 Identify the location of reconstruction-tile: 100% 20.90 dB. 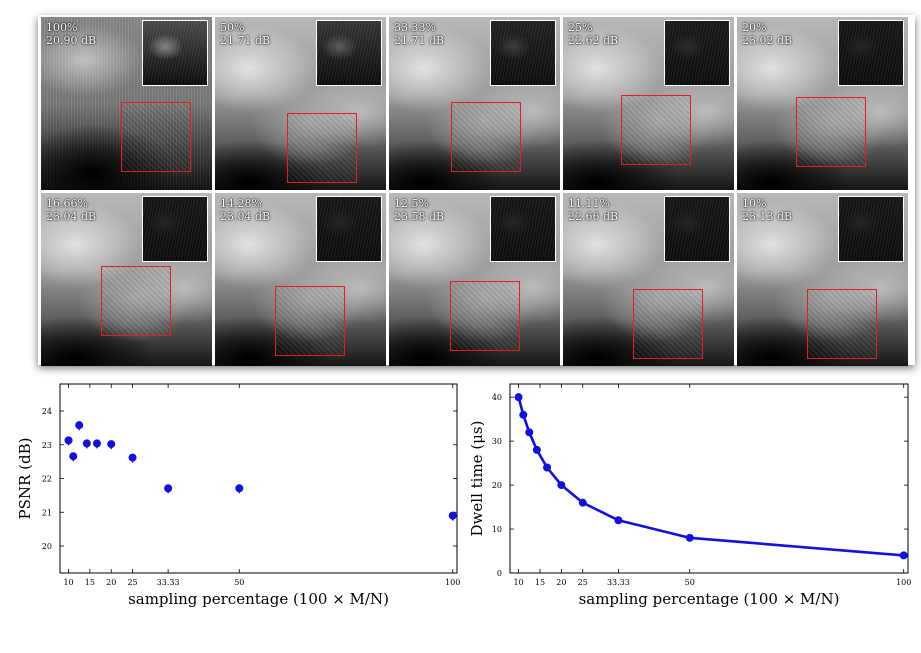
(126, 103).